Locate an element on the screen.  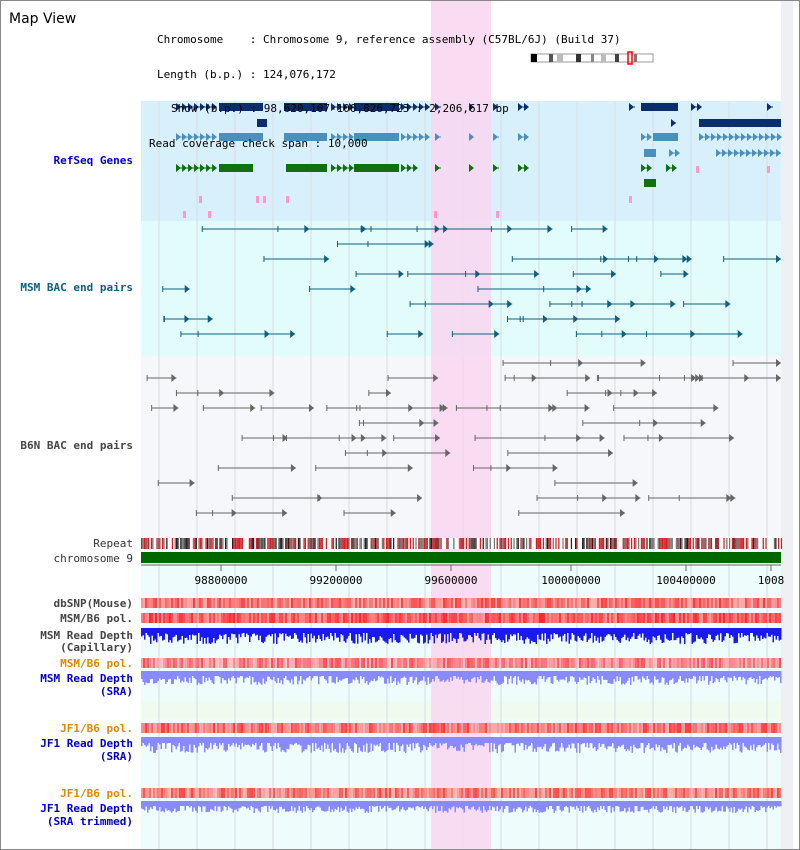
track-label-jf1-b6-pol-trimmed: JF1/B6 pol. is located at coordinates (96, 793).